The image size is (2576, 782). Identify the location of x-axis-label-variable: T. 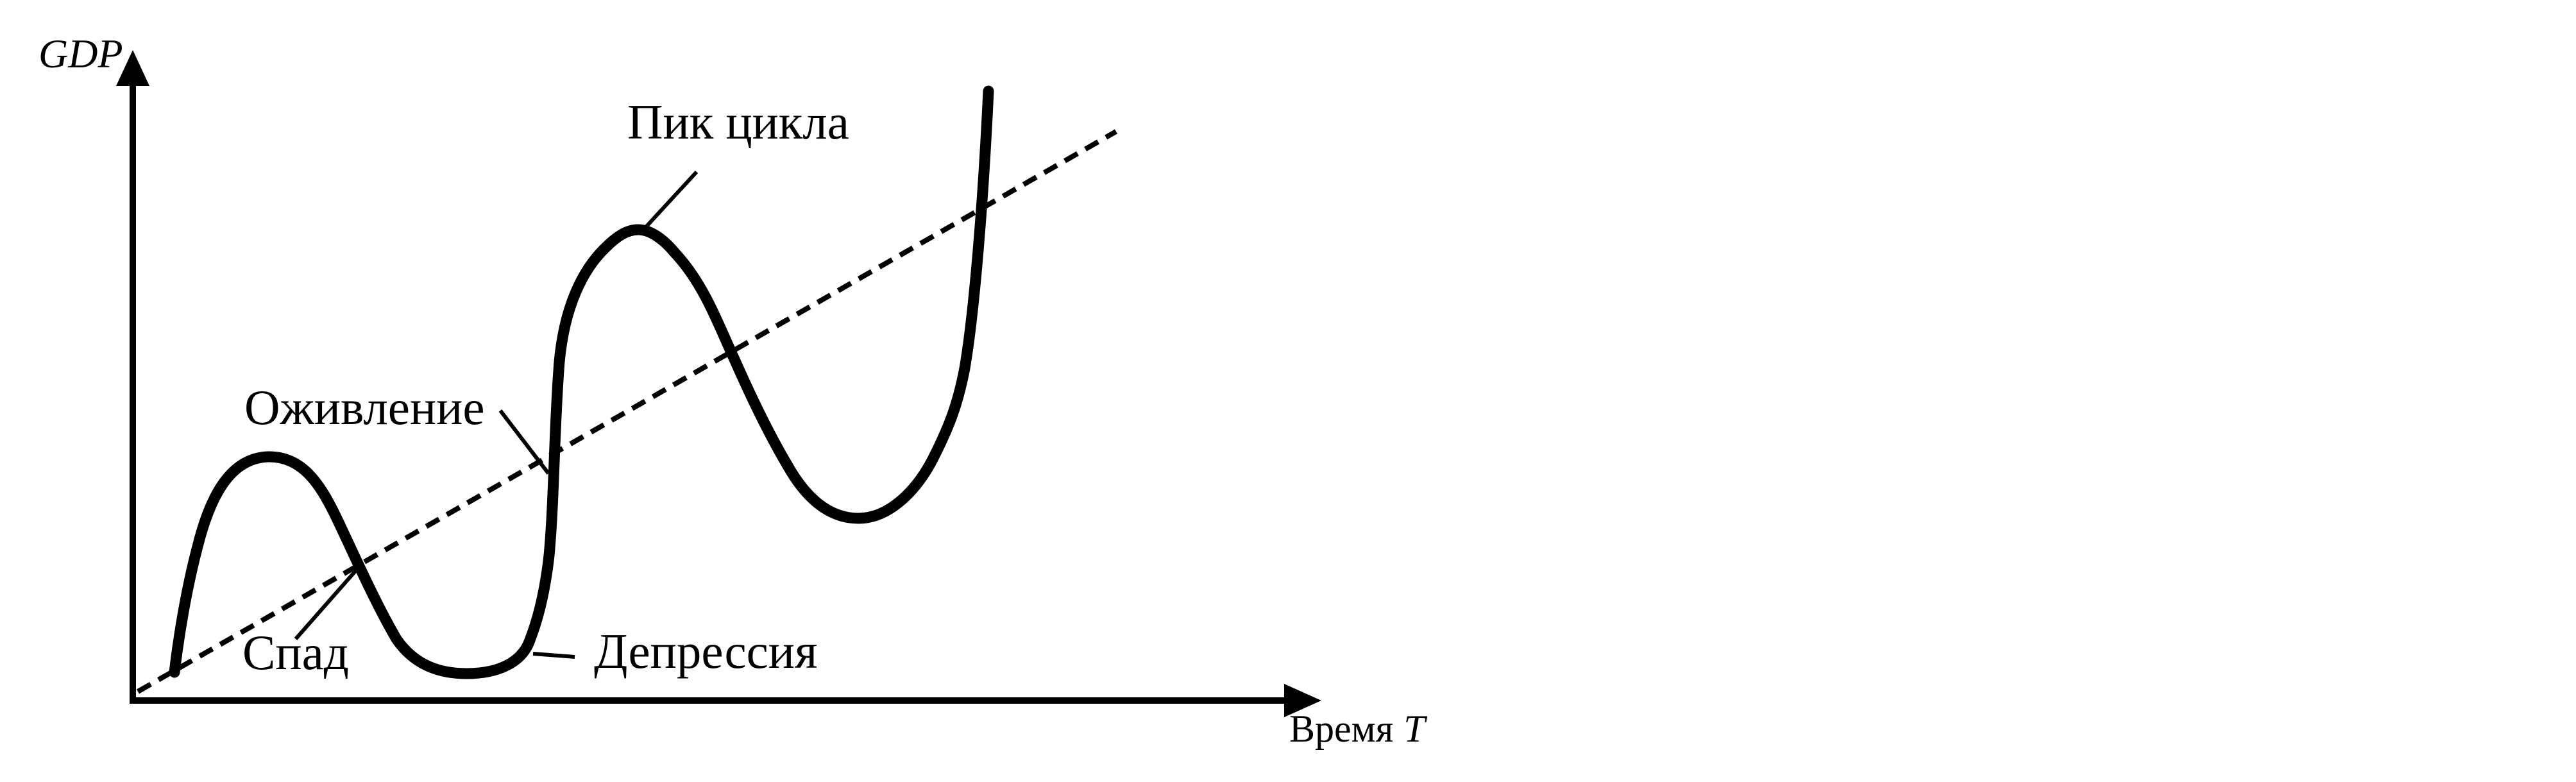
(1414, 729).